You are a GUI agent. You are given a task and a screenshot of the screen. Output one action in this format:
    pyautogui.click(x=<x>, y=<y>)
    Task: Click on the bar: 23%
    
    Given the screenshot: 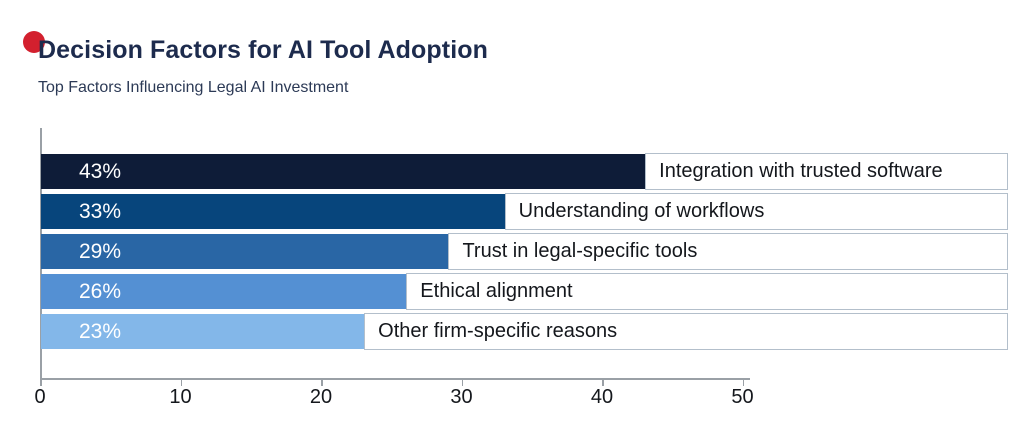 What is the action you would take?
    pyautogui.click(x=203, y=331)
    